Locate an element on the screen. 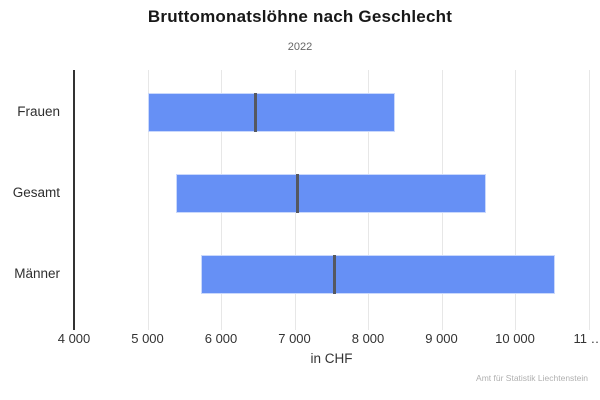 The height and width of the screenshot is (400, 600). median-marker-gesamt is located at coordinates (298, 193).